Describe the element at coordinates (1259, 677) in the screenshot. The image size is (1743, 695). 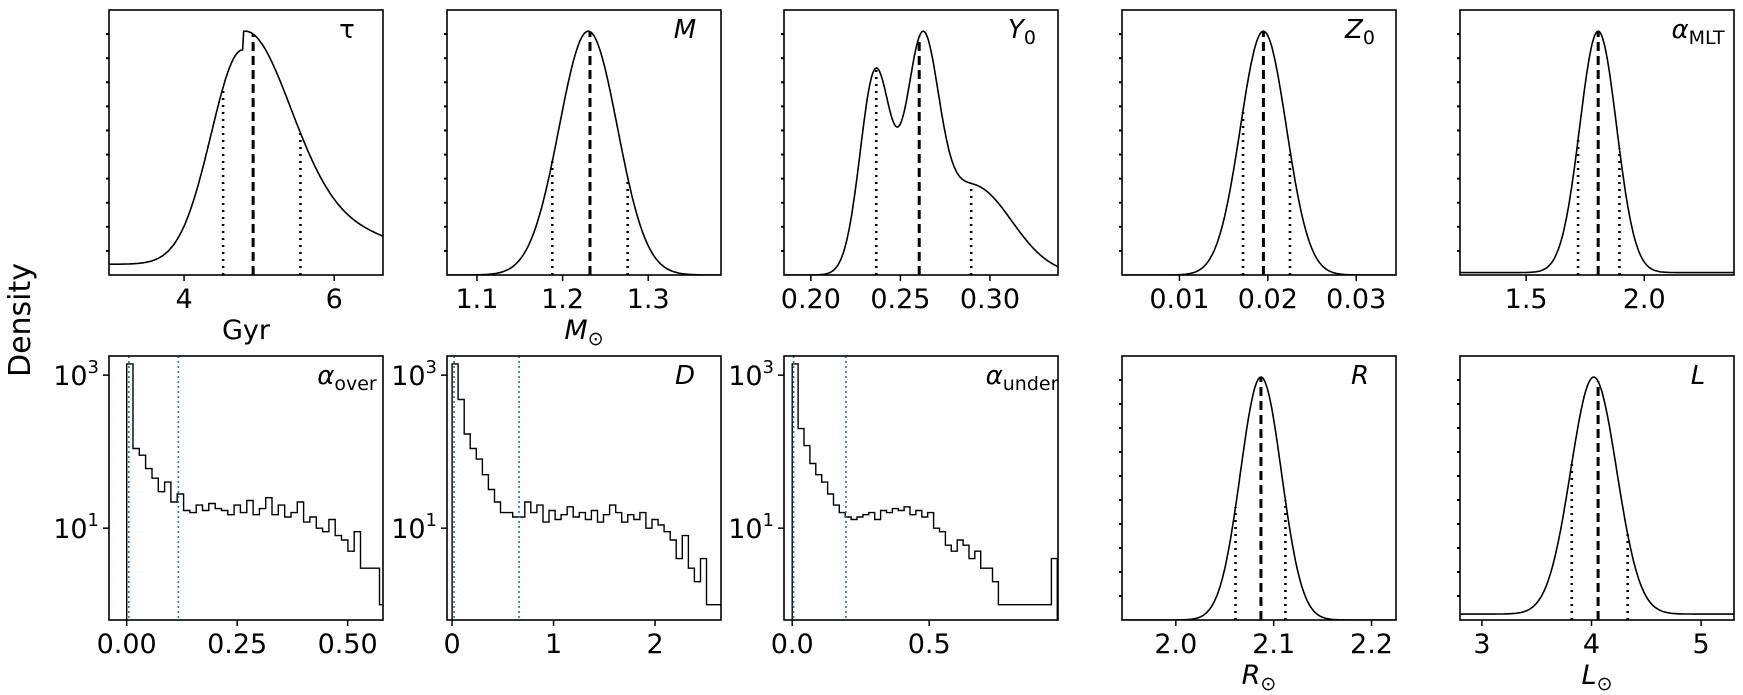
I see `x-axis-label: R⊙` at that location.